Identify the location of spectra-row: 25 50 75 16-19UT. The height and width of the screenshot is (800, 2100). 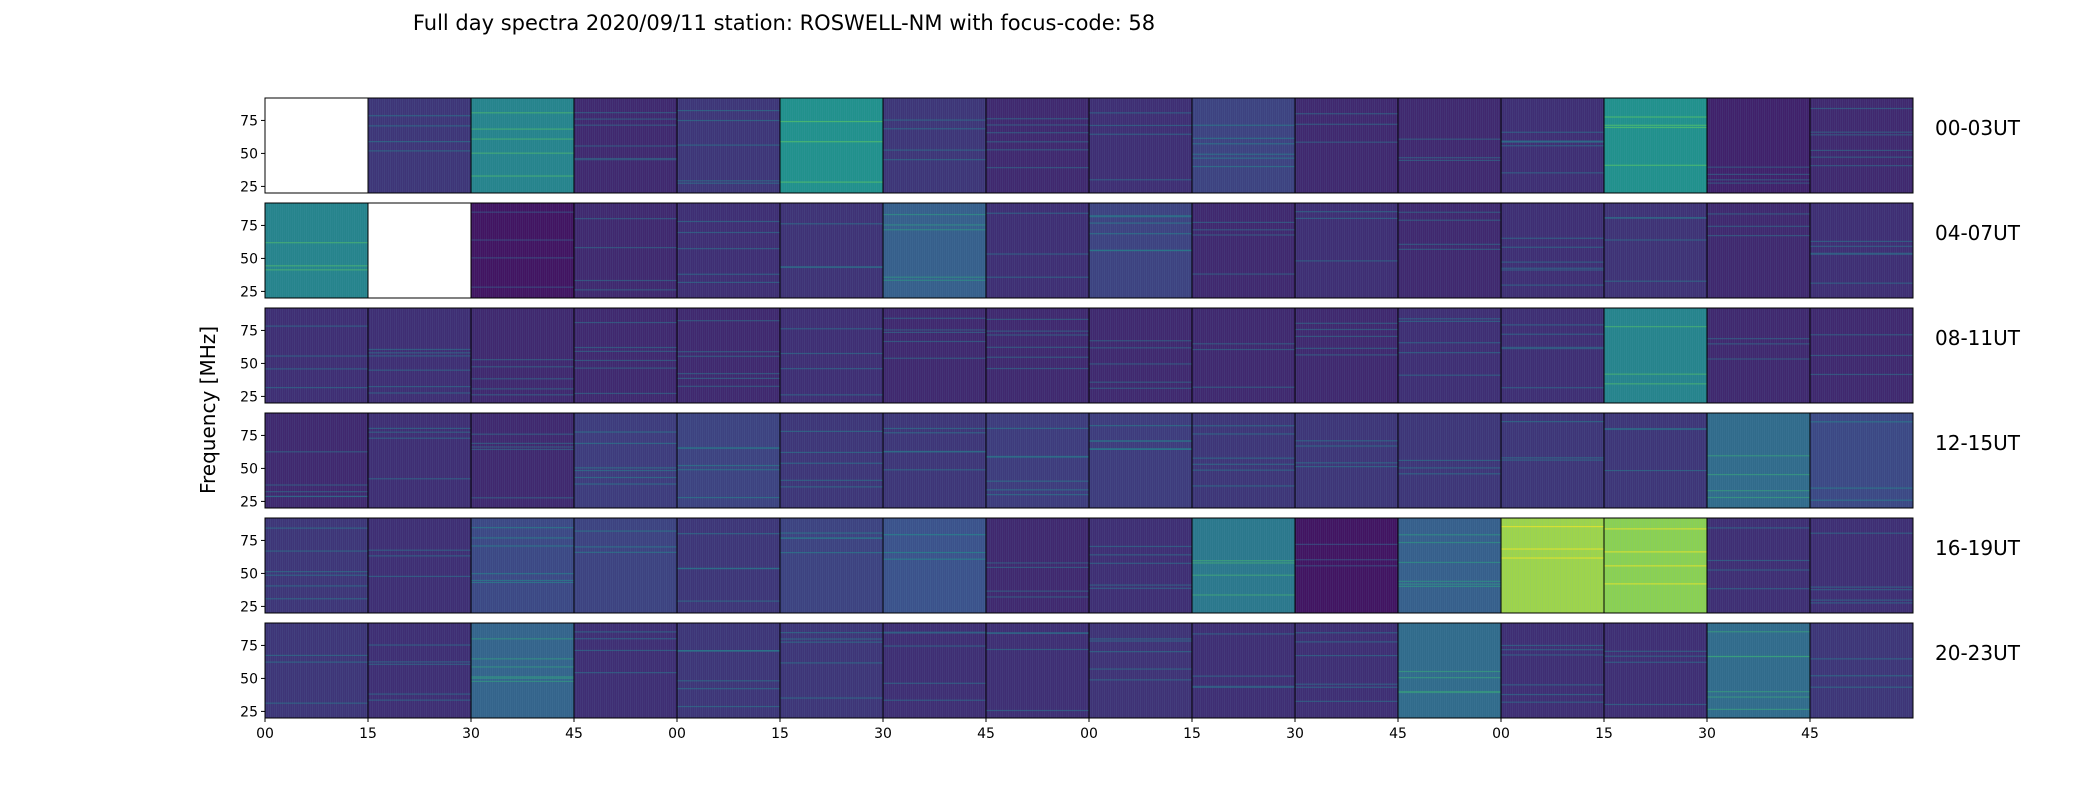
(1130, 566).